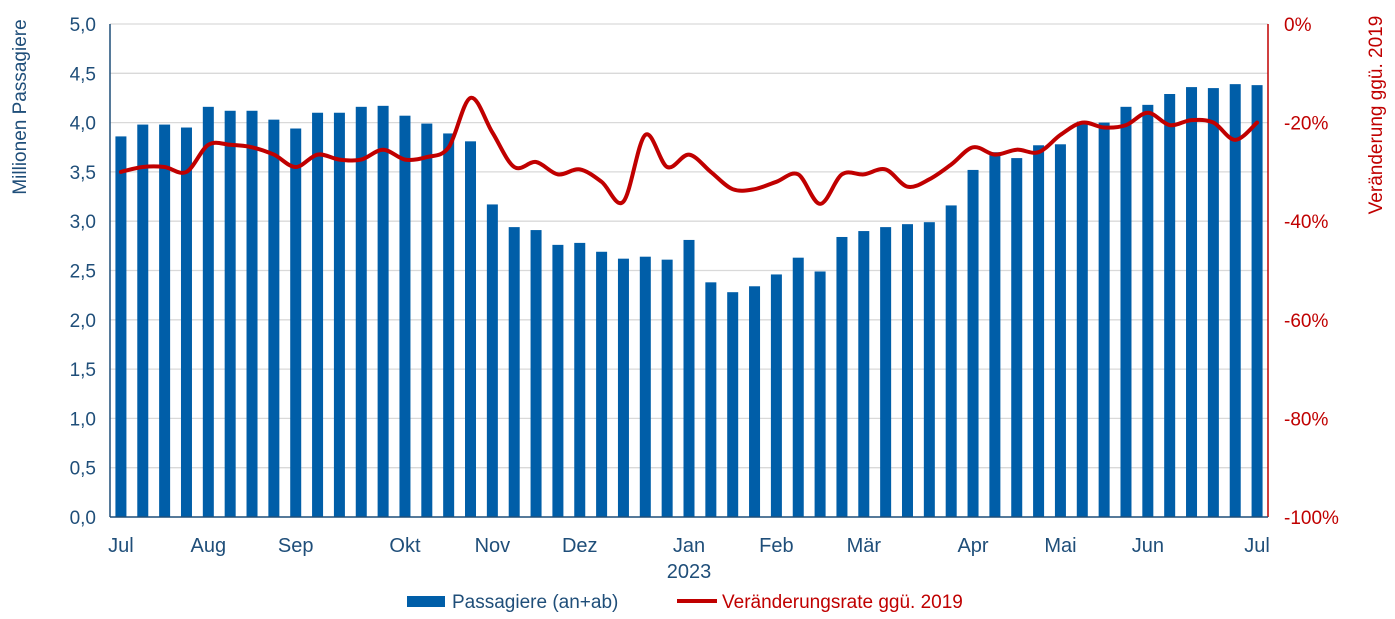  I want to click on y-tick-label-left: 3,0, so click(83, 222).